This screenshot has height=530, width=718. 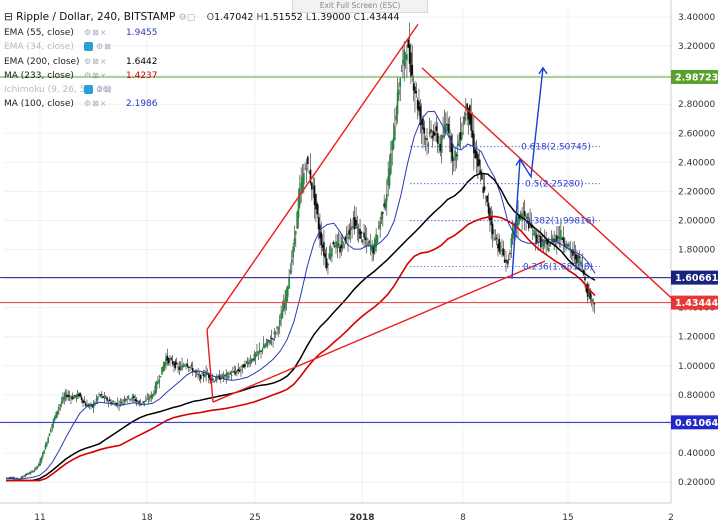 What do you see at coordinates (696, 454) in the screenshot?
I see `price-tick-label: 0.40000` at bounding box center [696, 454].